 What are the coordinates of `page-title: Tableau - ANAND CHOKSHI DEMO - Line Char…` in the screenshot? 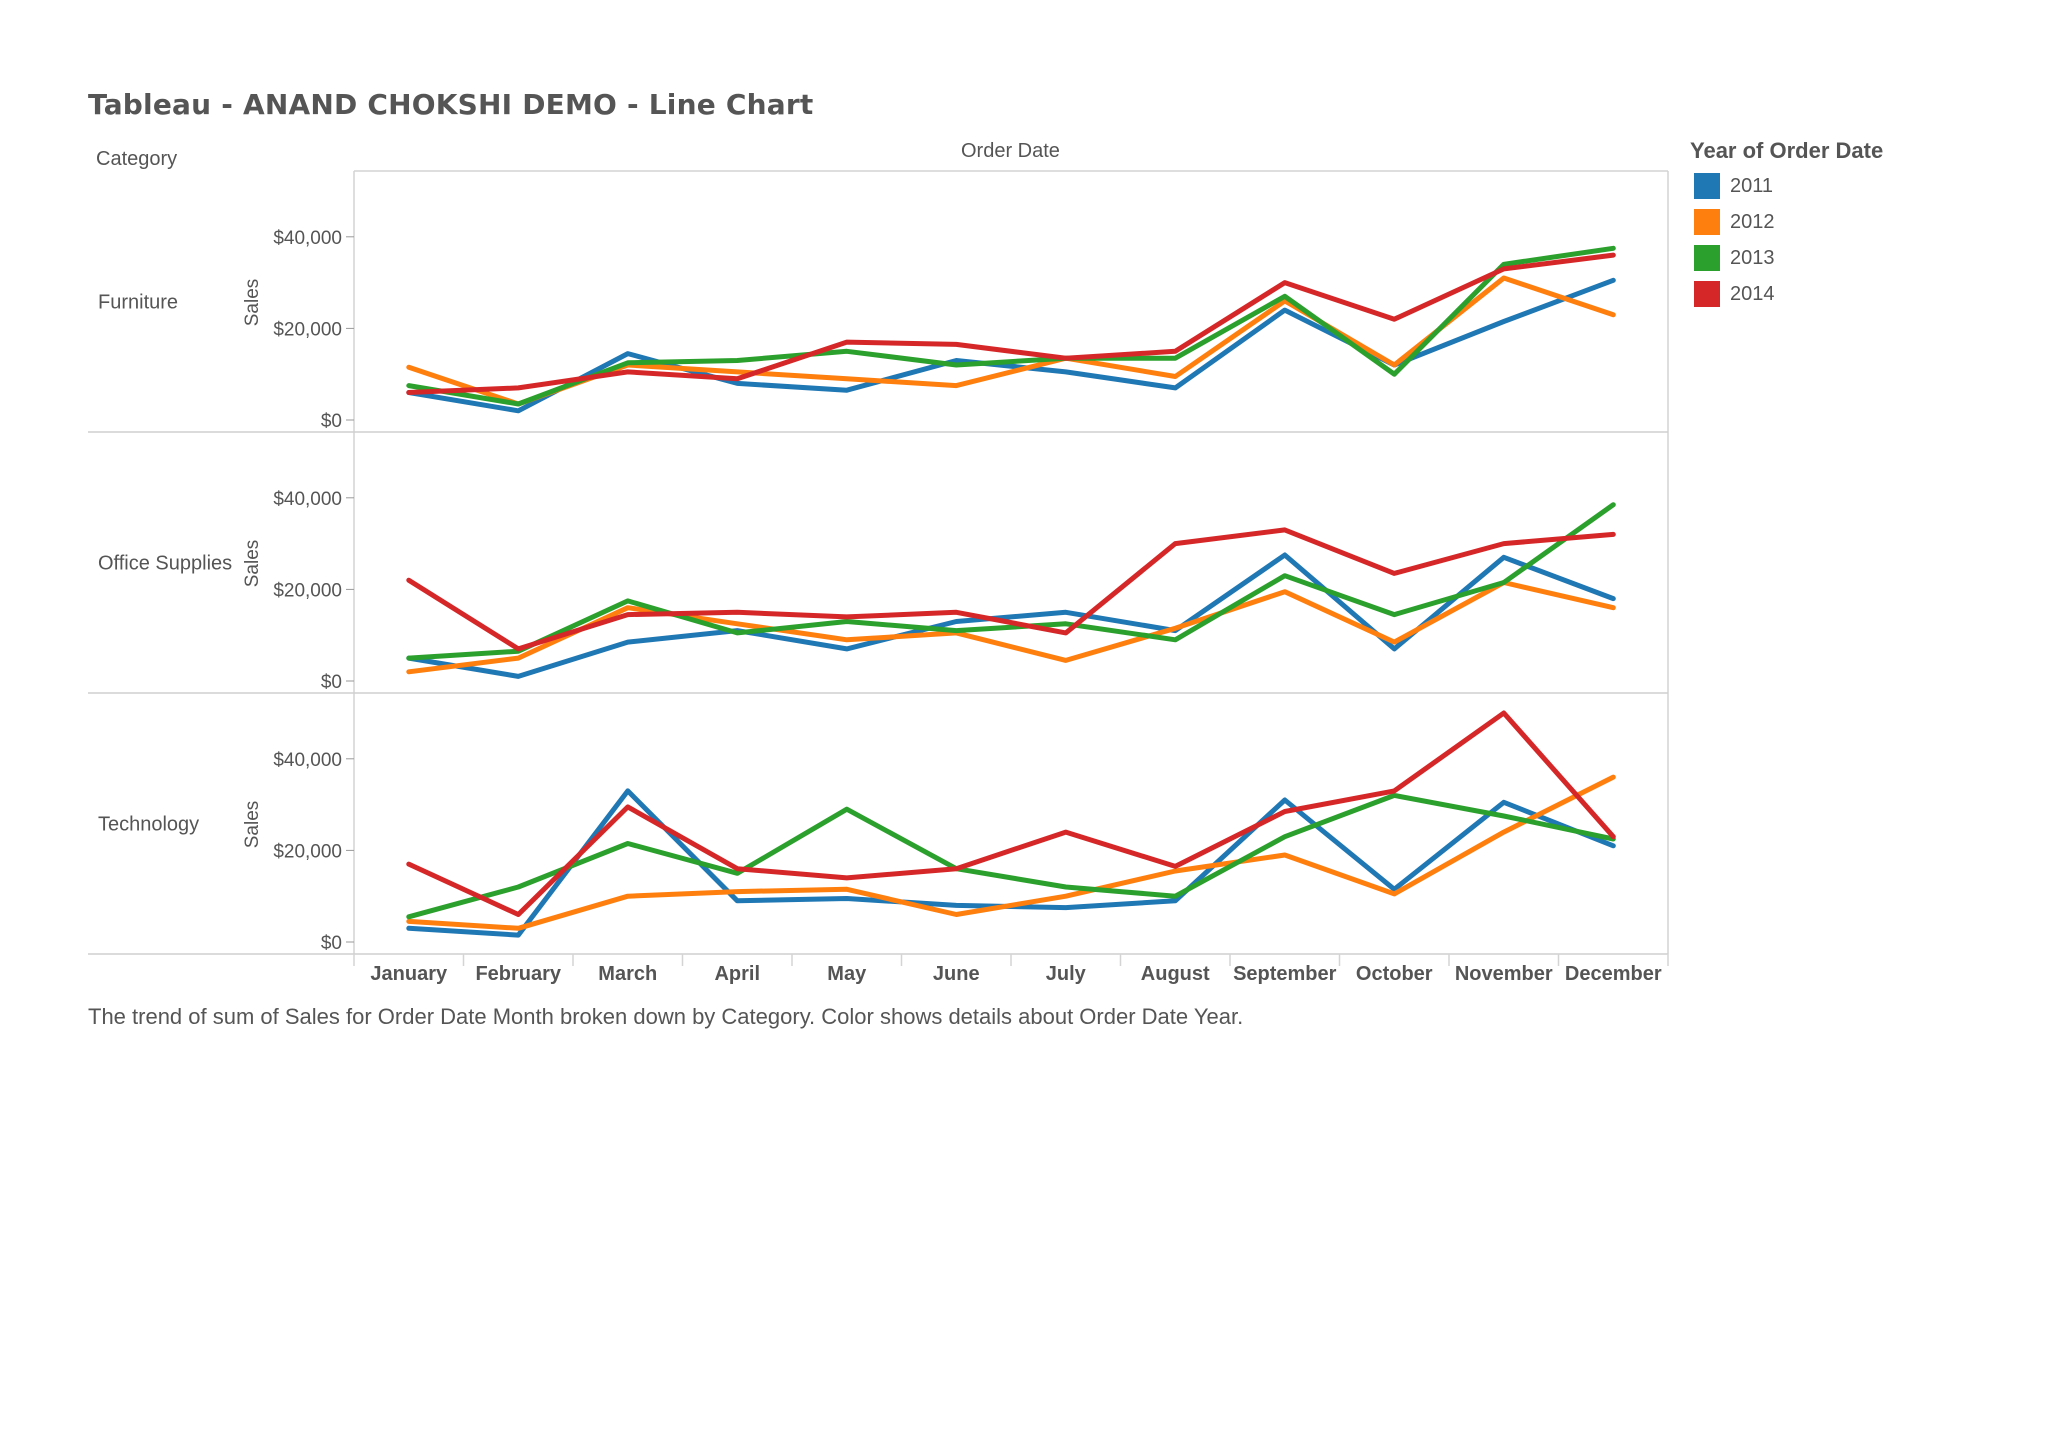 It's located at (451, 104).